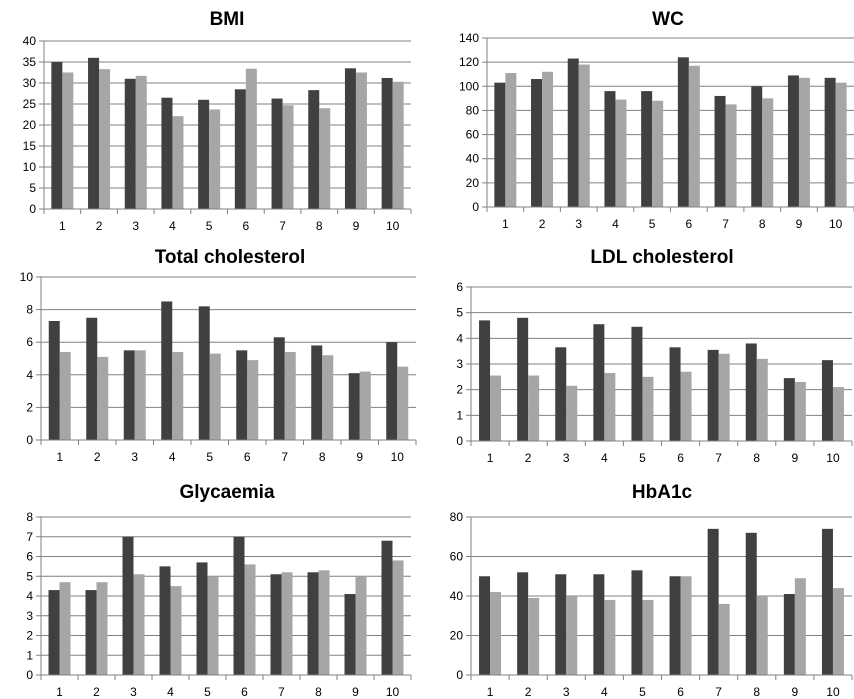 The image size is (854, 699). What do you see at coordinates (457, 517) in the screenshot?
I see `y-tick-label: 80` at bounding box center [457, 517].